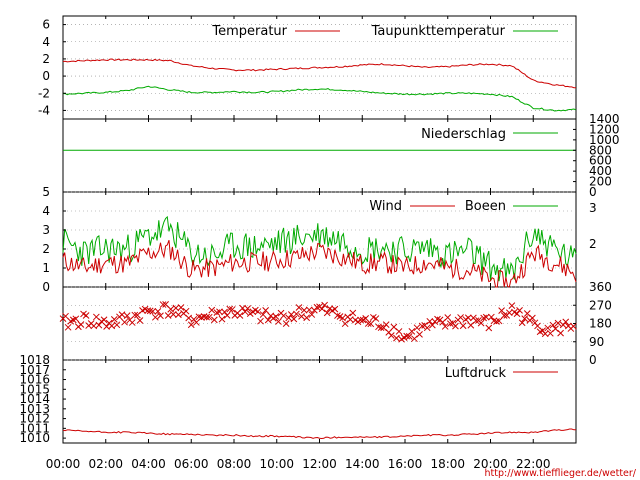 The height and width of the screenshot is (480, 640). Describe the element at coordinates (46, 59) in the screenshot. I see `y-tick-label: 2` at that location.